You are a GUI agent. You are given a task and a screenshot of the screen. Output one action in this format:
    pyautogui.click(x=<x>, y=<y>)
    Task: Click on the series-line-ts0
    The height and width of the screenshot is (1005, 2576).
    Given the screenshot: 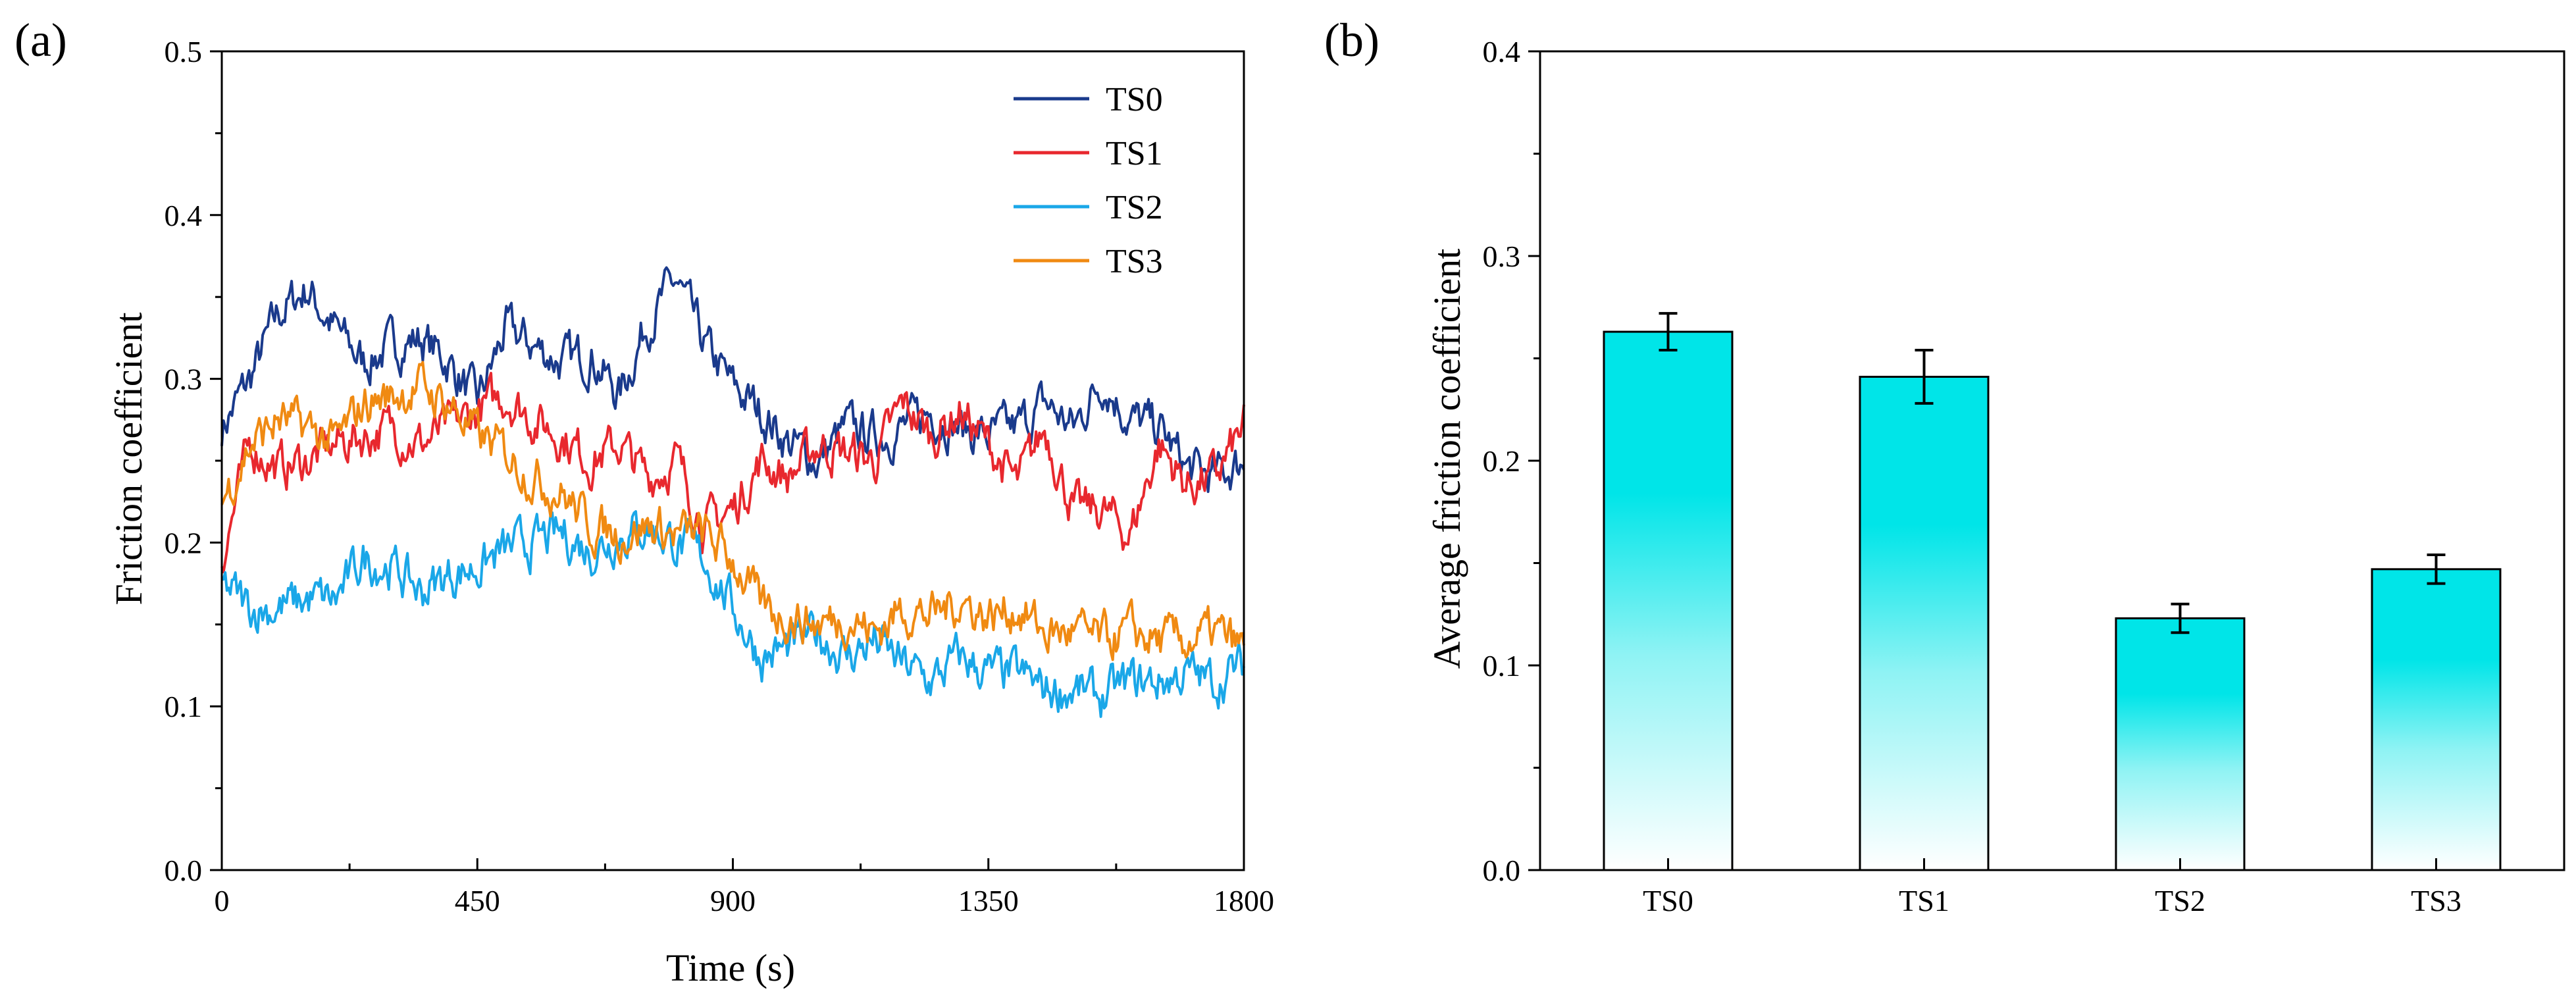 What is the action you would take?
    pyautogui.click(x=732, y=380)
    